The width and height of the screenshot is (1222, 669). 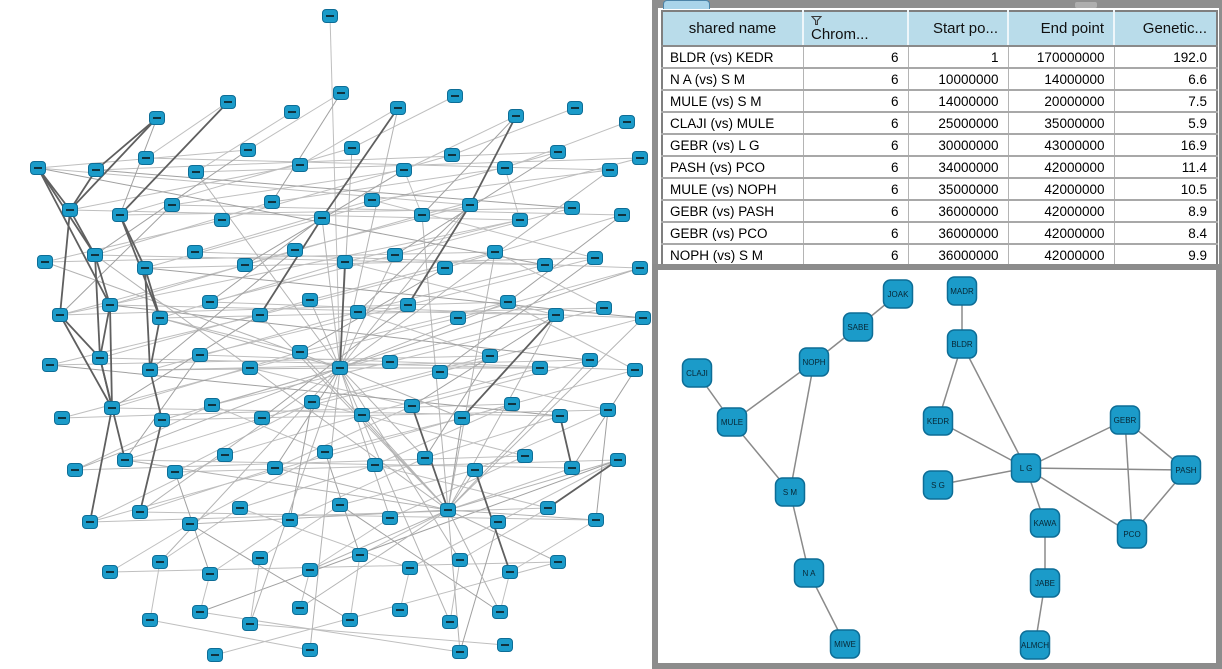 I want to click on table-row: CLAJI (vs) MULE 6 25000000 35000000 5.9, so click(x=939, y=122).